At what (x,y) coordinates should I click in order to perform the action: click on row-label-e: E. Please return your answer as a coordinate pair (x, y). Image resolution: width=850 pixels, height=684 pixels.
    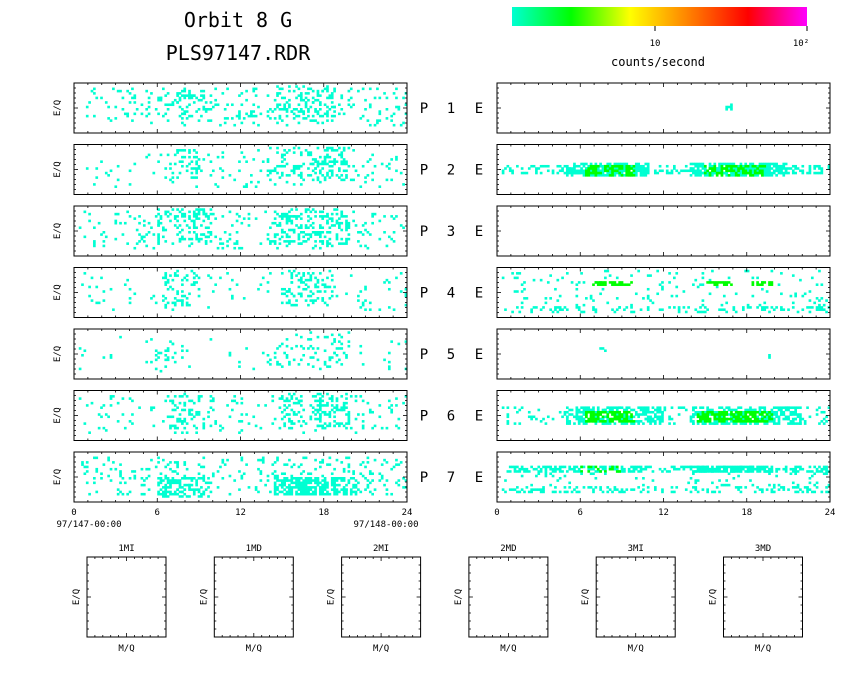
    Looking at the image, I should click on (479, 171).